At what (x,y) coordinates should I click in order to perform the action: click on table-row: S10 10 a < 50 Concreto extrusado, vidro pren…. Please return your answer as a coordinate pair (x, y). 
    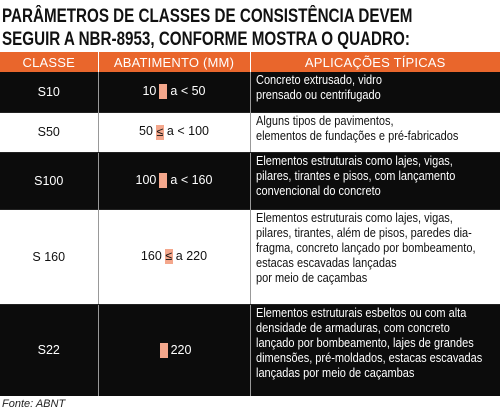
    Looking at the image, I should click on (250, 92).